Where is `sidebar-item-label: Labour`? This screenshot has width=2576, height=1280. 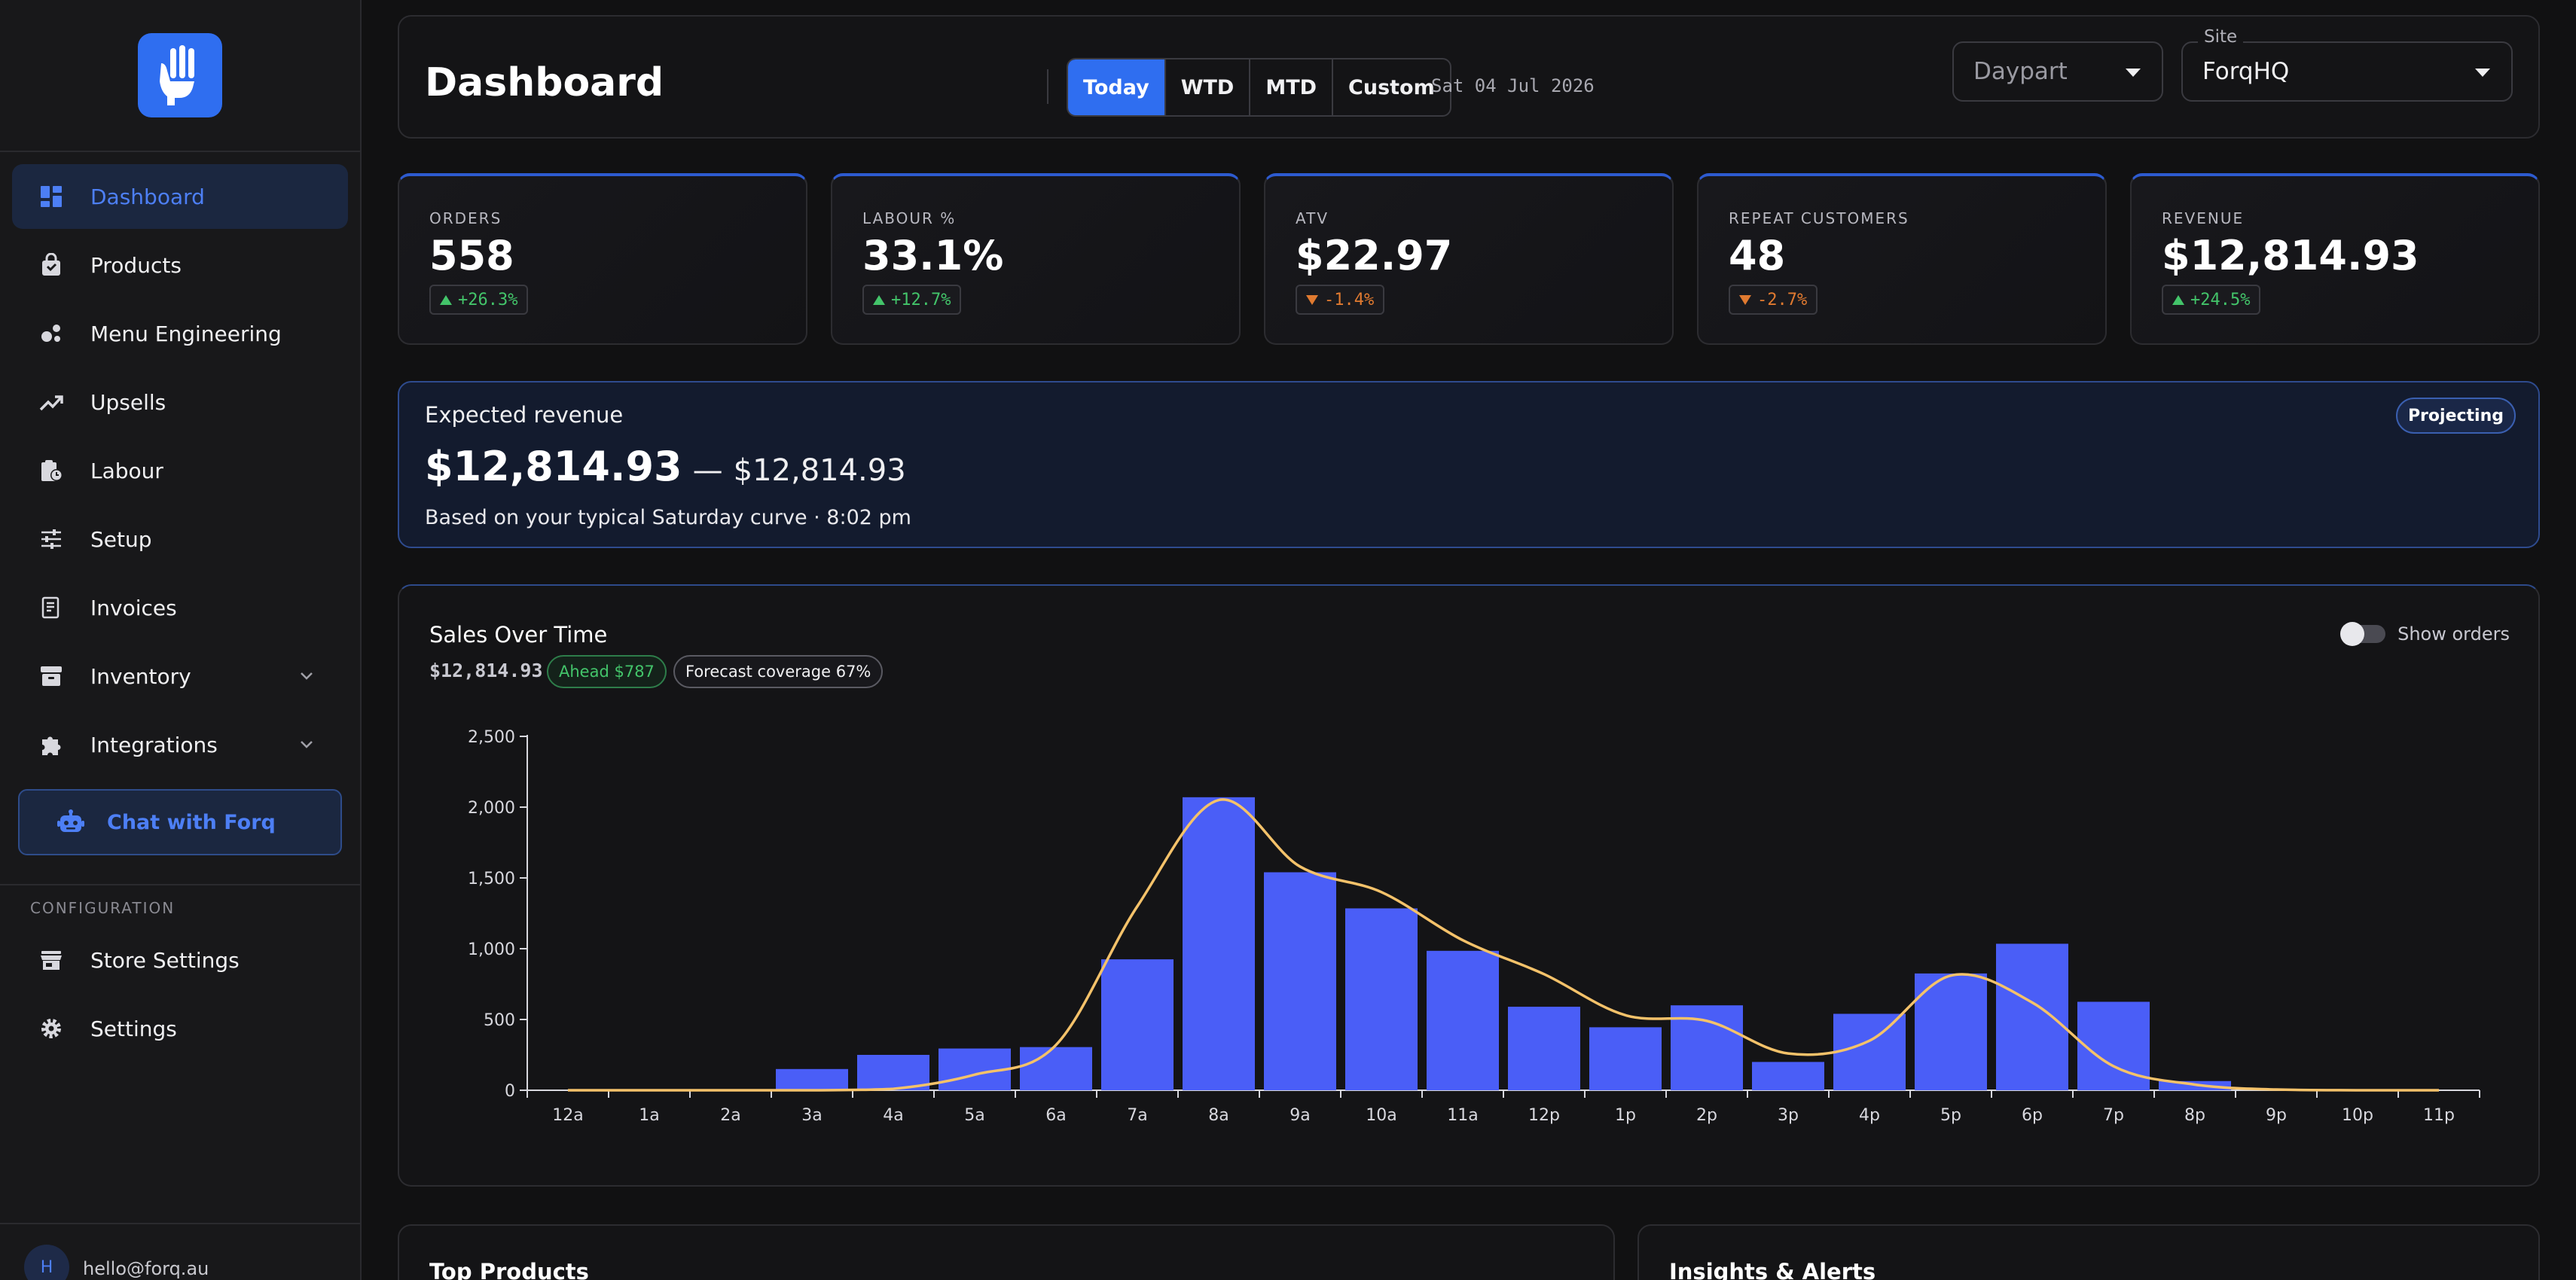 sidebar-item-label: Labour is located at coordinates (127, 470).